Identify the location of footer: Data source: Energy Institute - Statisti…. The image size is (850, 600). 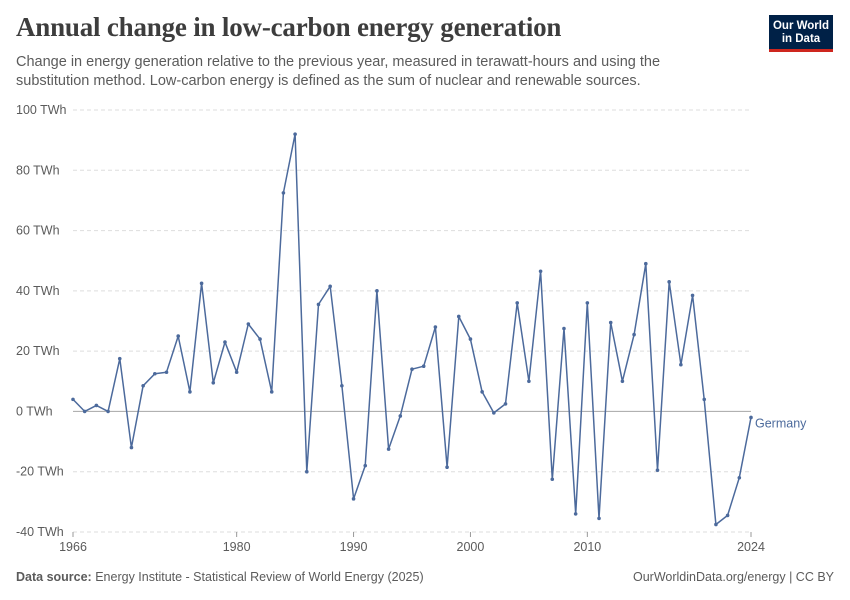
(425, 577).